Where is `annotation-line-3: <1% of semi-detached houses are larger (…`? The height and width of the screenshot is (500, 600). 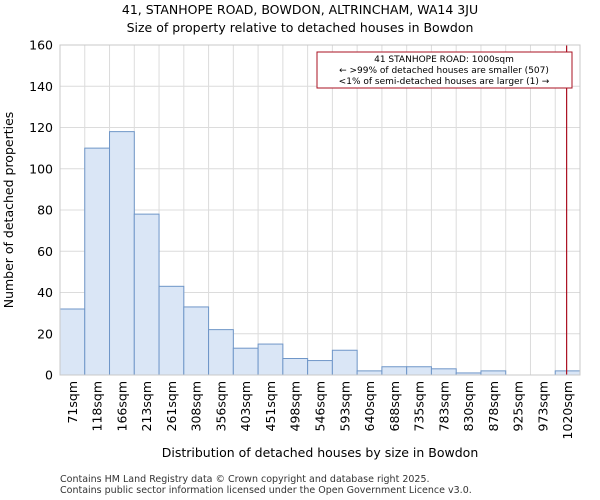 annotation-line-3: <1% of semi-detached houses are larger (… is located at coordinates (444, 82).